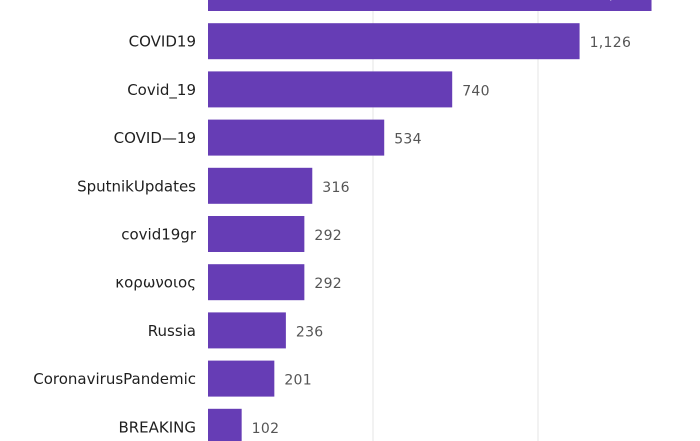 The height and width of the screenshot is (441, 700). I want to click on value-label-10: 102, so click(266, 429).